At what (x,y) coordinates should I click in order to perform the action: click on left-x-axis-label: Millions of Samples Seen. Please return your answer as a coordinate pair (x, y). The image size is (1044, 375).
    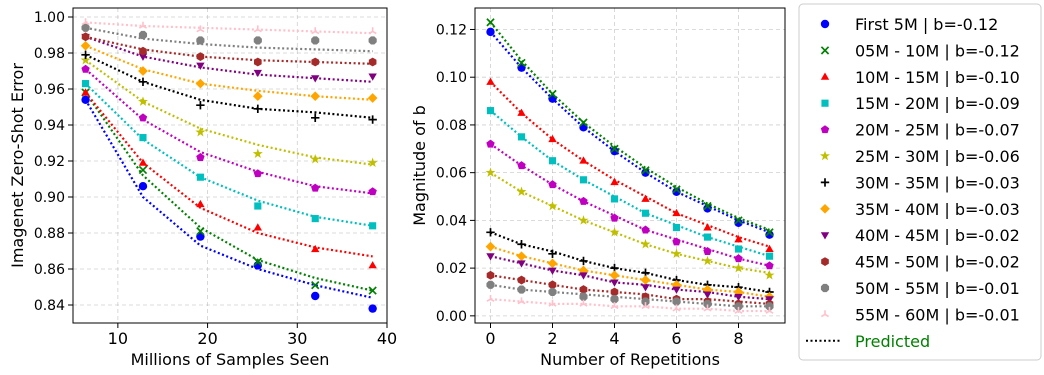
    Looking at the image, I should click on (230, 359).